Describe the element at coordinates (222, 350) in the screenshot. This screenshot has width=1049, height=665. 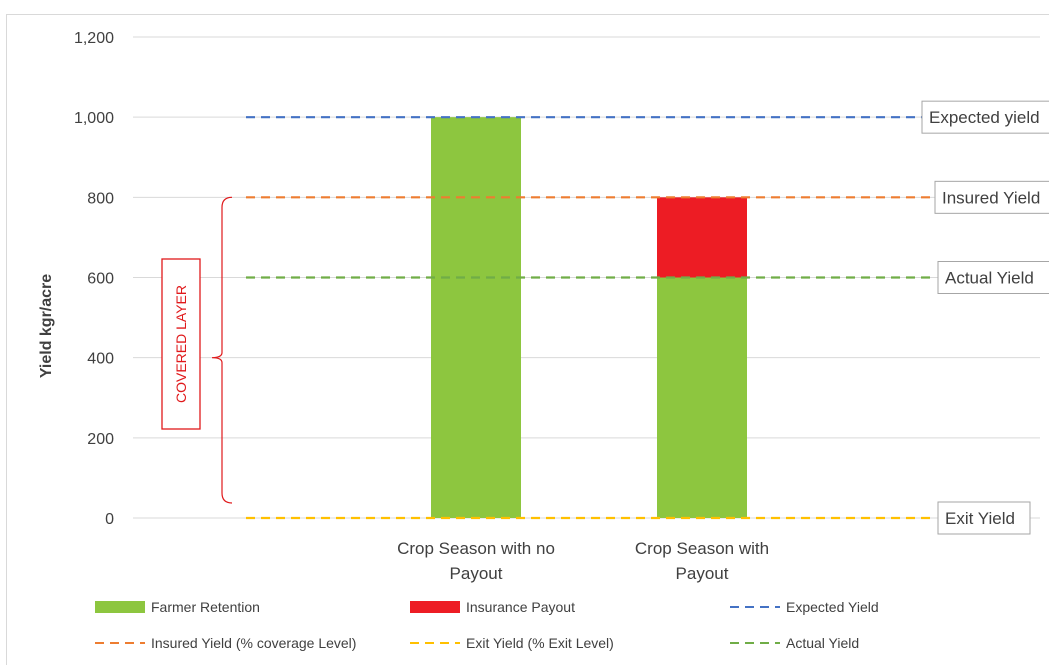
I see `covered-layer-bracket` at that location.